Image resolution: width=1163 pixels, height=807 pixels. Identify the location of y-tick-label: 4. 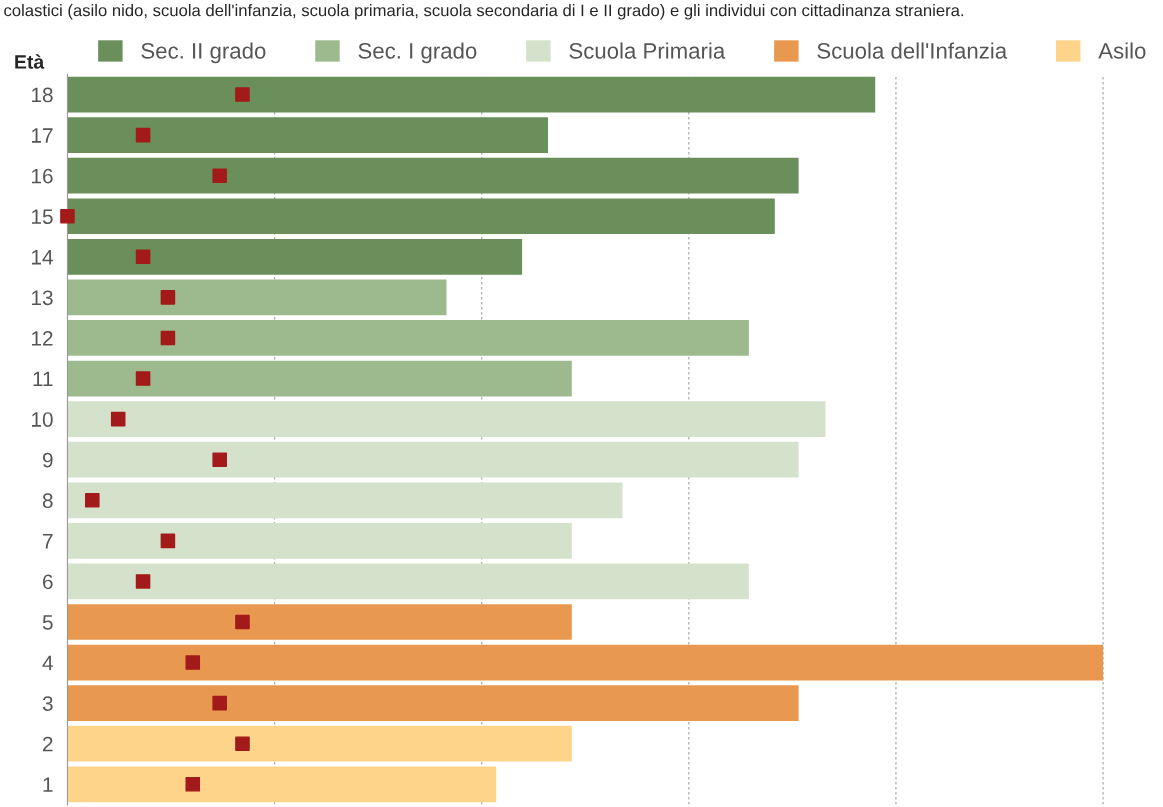
(47, 663).